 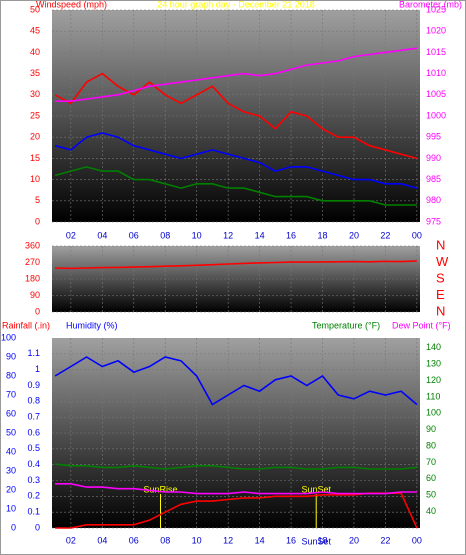 What do you see at coordinates (11, 356) in the screenshot?
I see `y3-tick-label: 90` at bounding box center [11, 356].